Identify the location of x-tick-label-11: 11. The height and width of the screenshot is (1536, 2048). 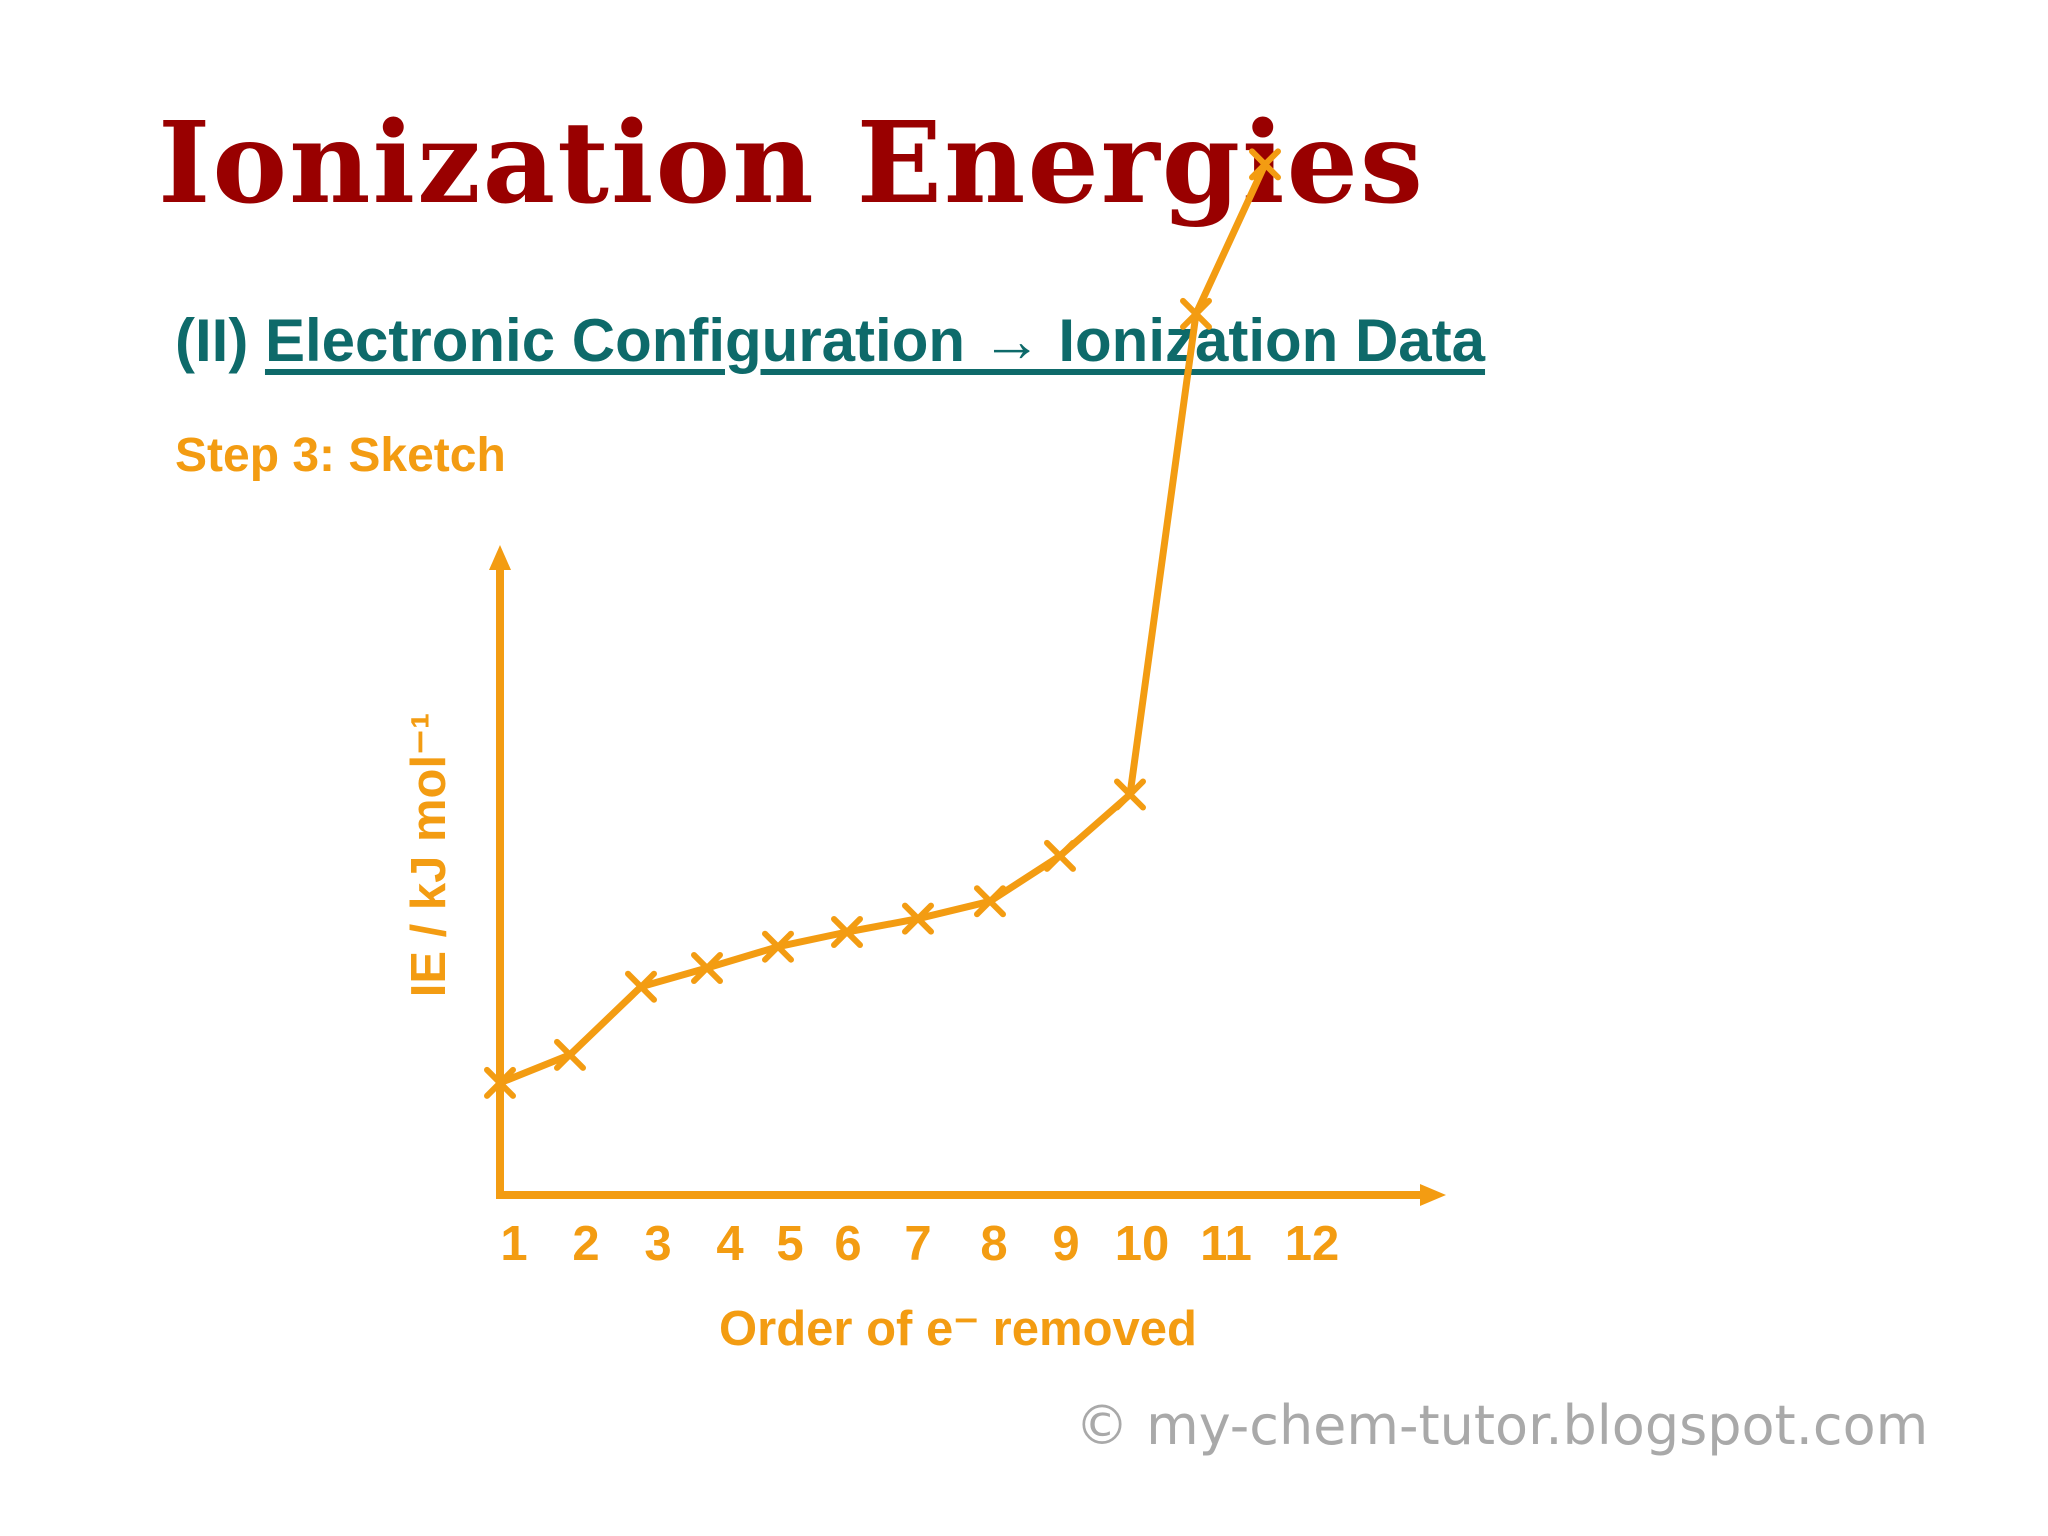
(1226, 1244).